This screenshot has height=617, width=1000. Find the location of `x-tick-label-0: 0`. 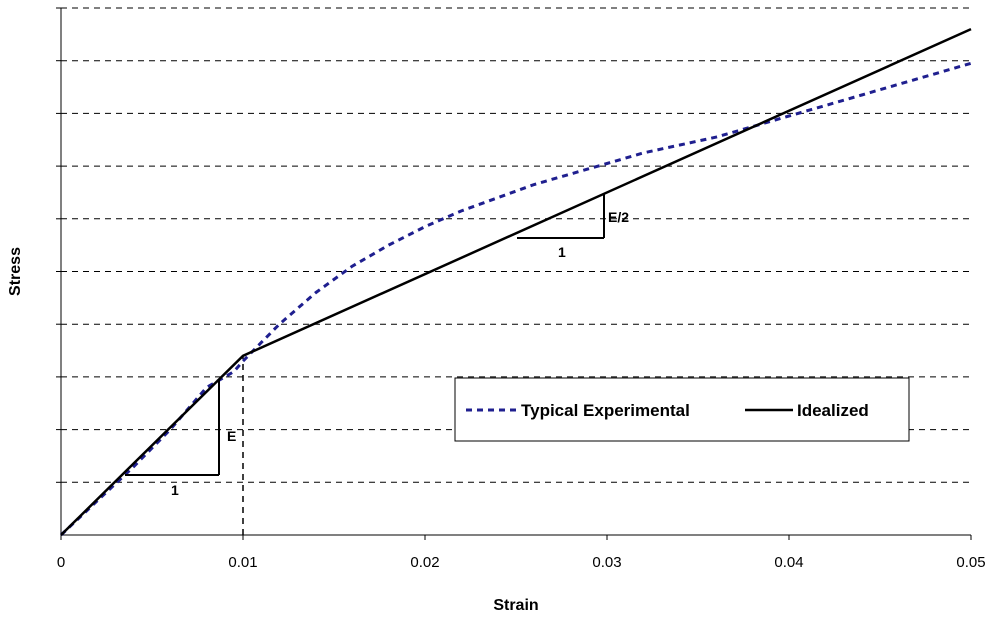

x-tick-label-0: 0 is located at coordinates (61, 562).